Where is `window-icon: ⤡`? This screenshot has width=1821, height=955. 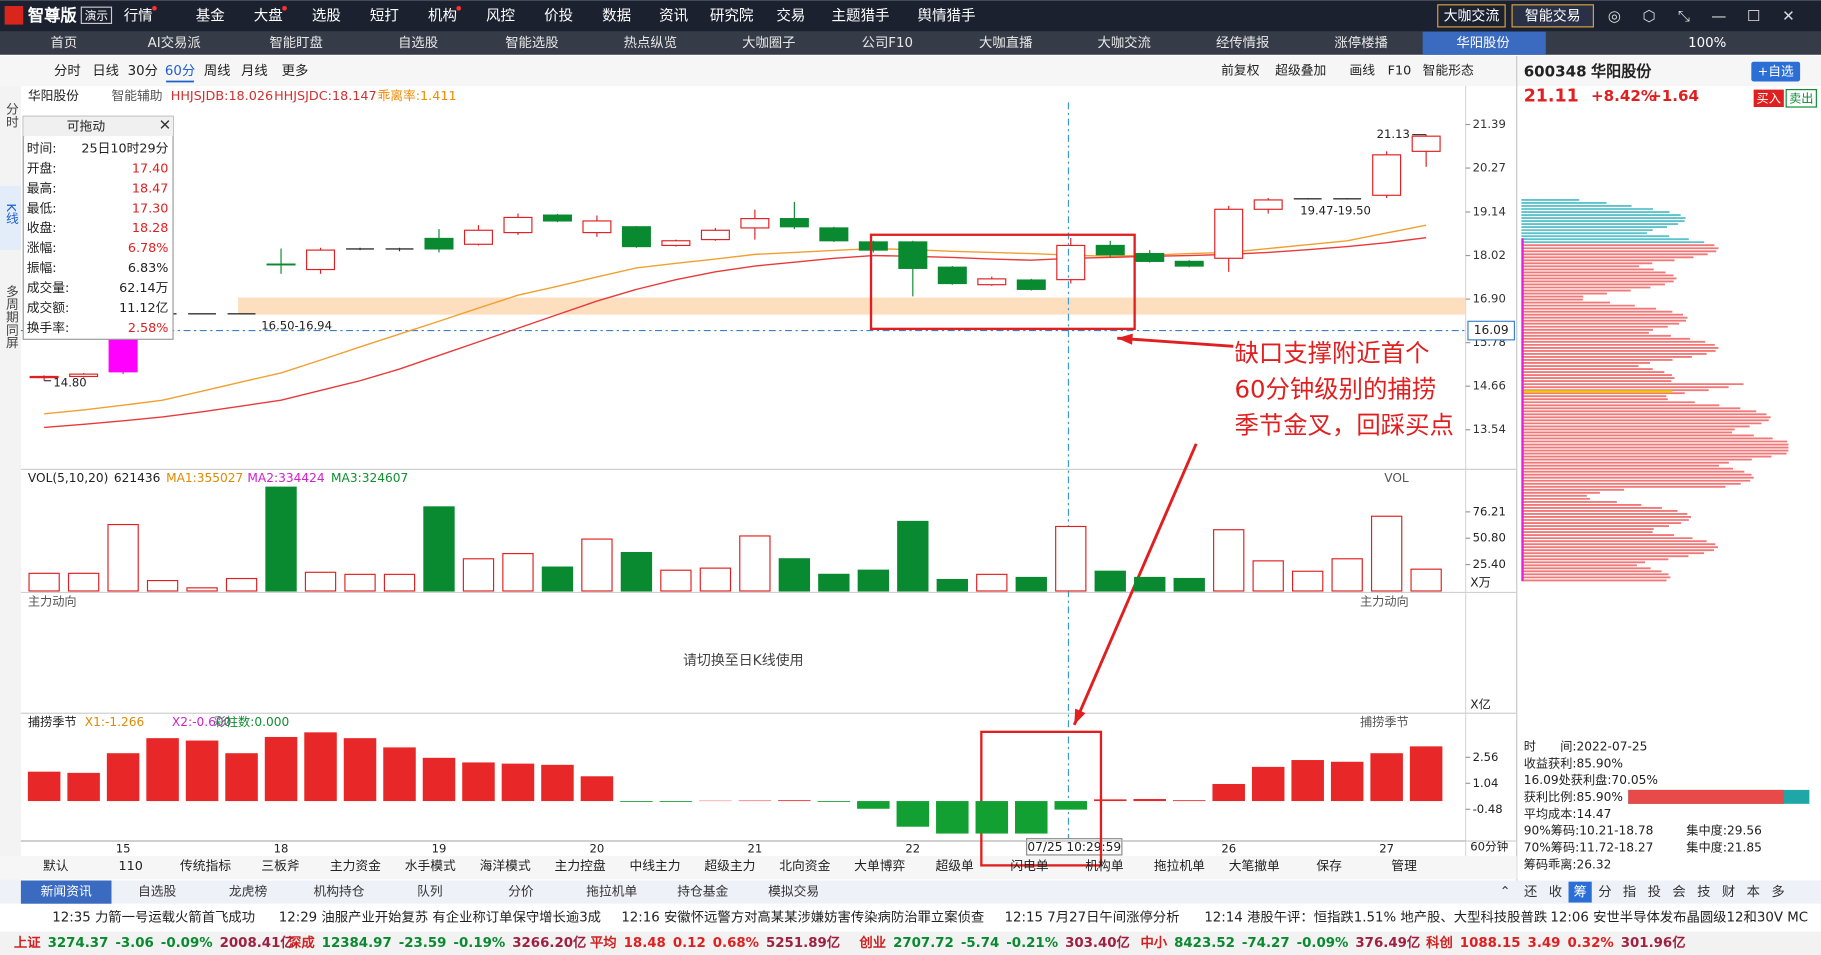 window-icon: ⤡ is located at coordinates (1684, 16).